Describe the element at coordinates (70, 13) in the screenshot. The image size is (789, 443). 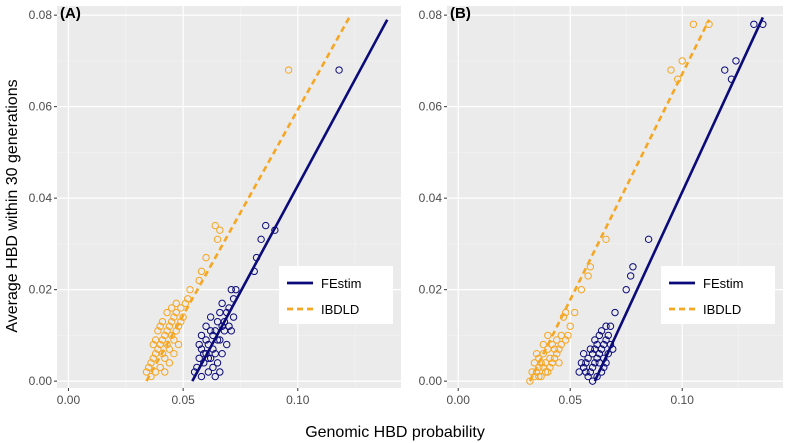
I see `panel-label: (A)` at that location.